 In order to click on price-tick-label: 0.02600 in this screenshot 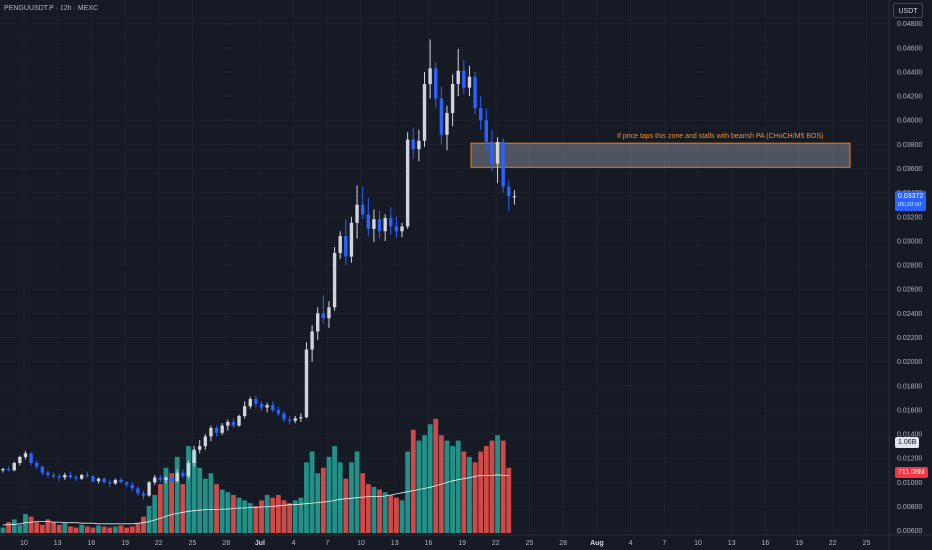, I will do `click(909, 290)`.